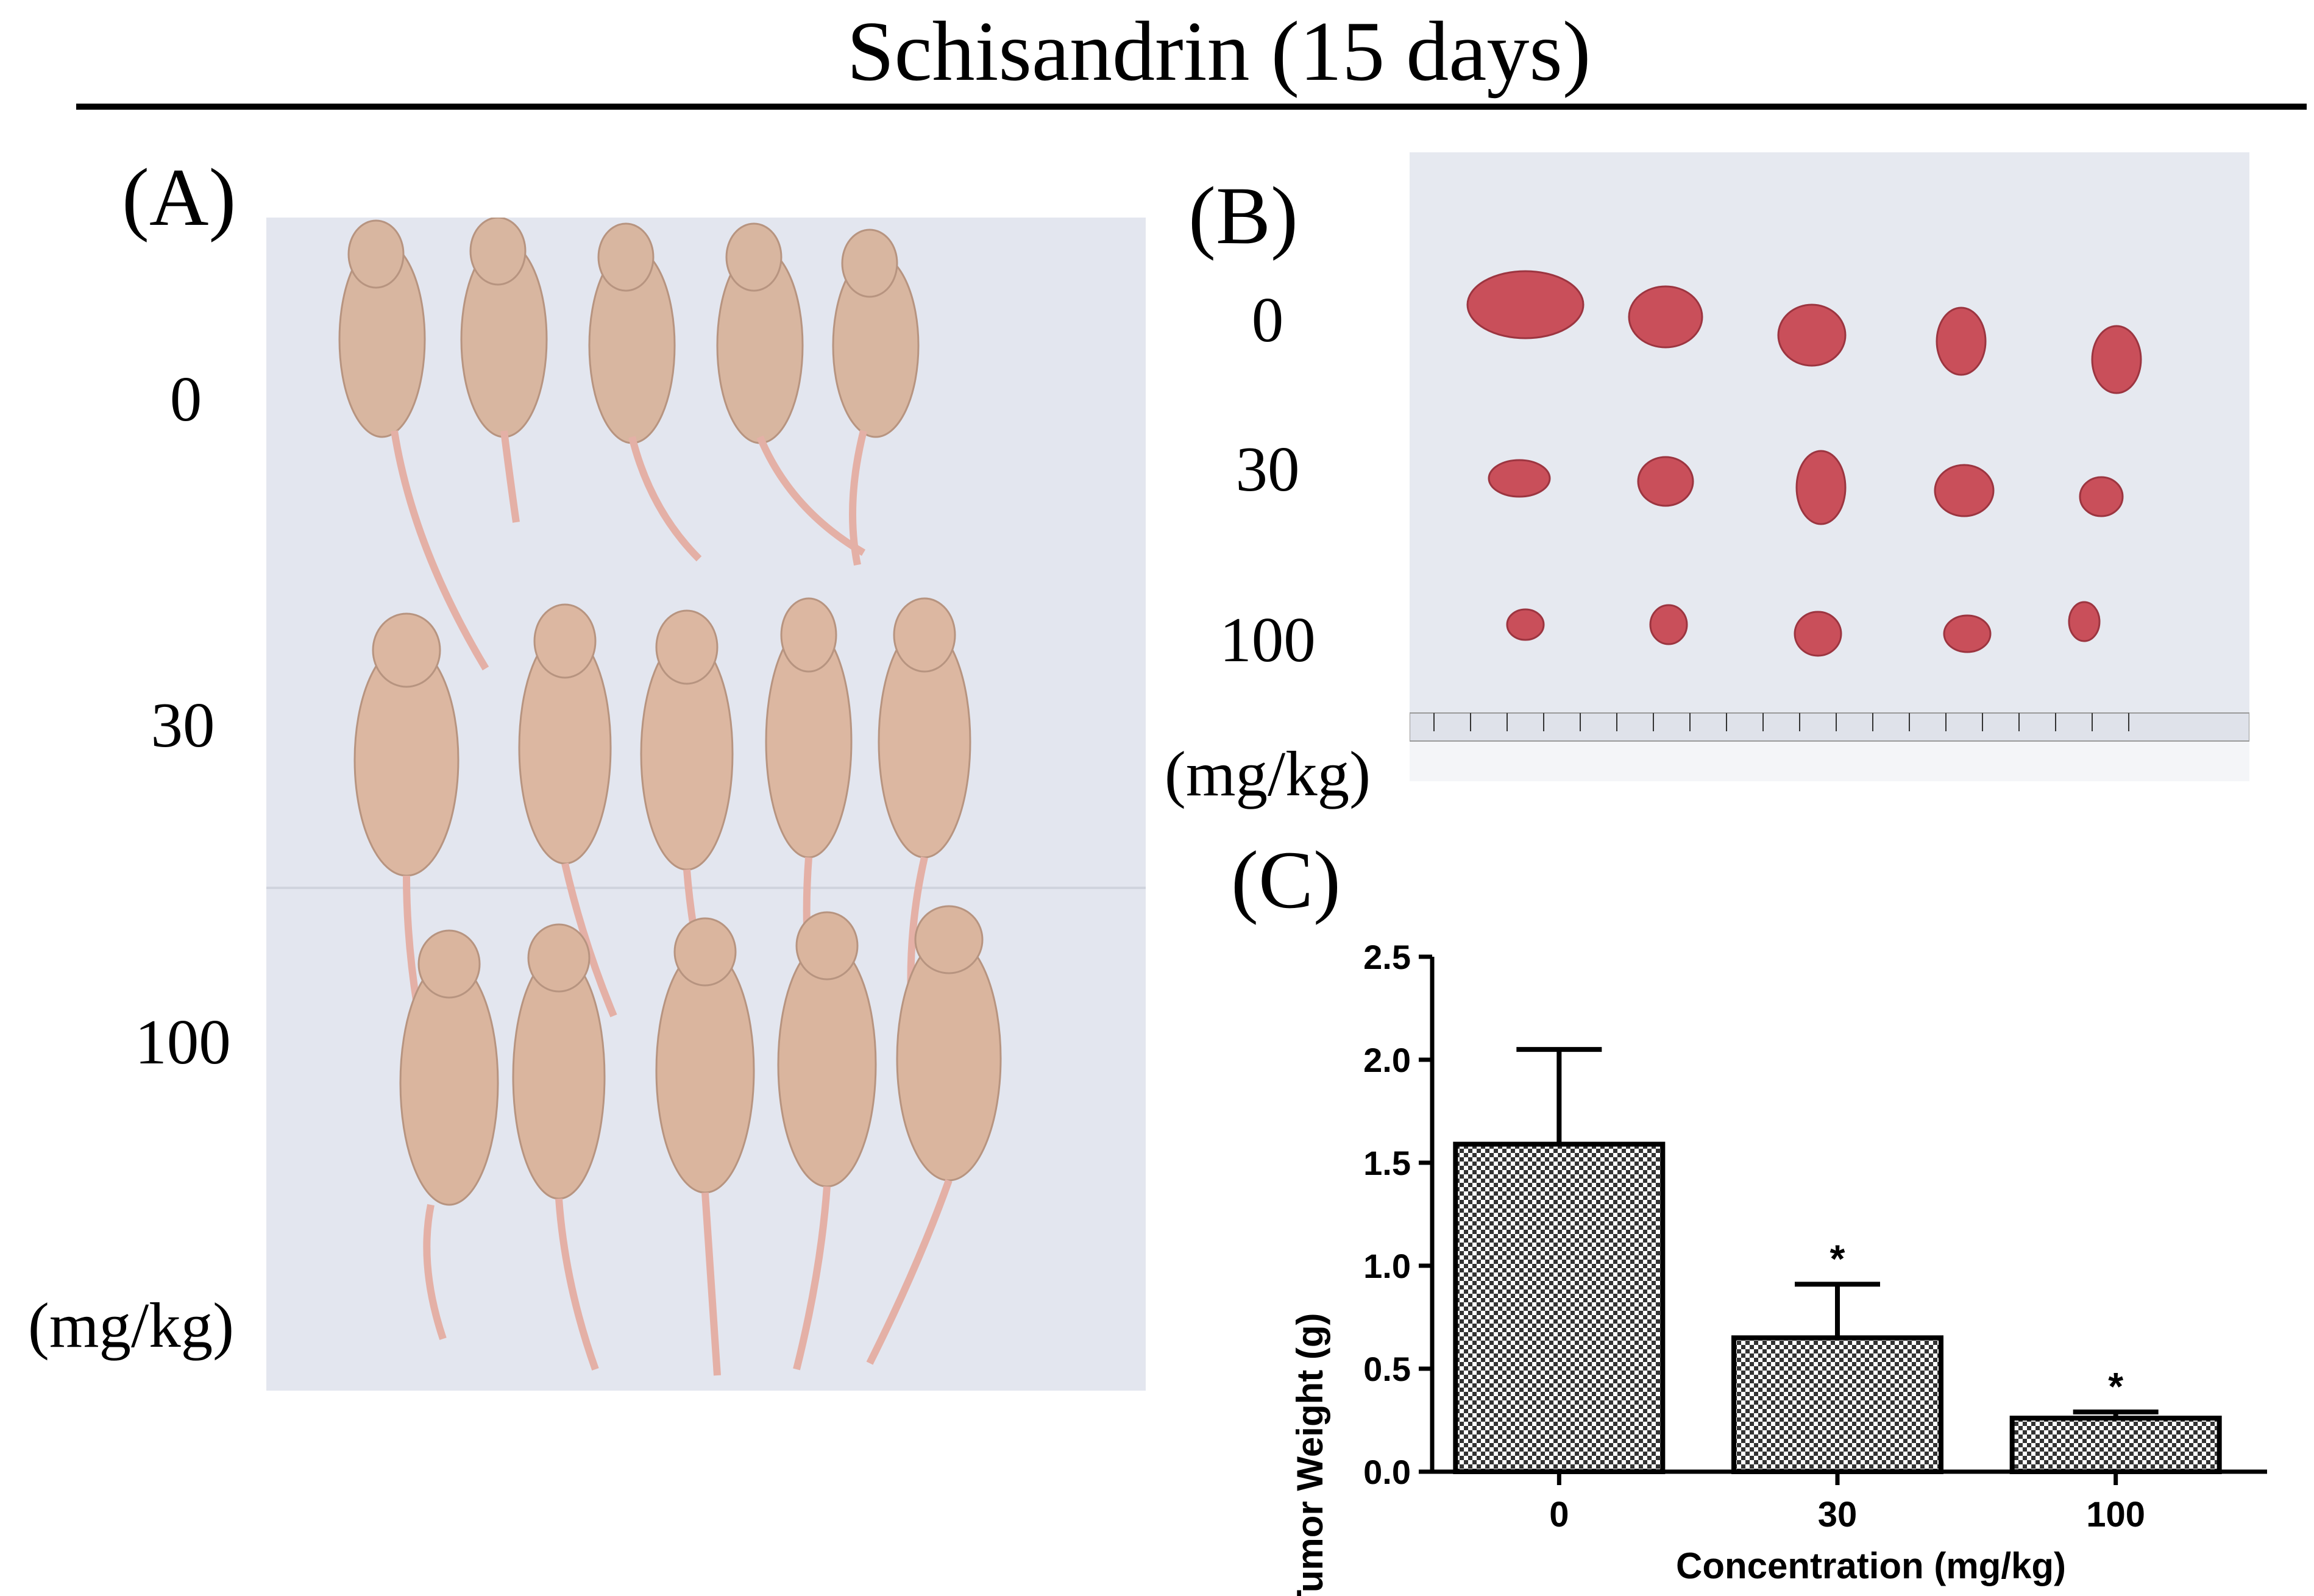  Describe the element at coordinates (1218, 52) in the screenshot. I see `figure-title: Schisandrin (15 days)` at that location.